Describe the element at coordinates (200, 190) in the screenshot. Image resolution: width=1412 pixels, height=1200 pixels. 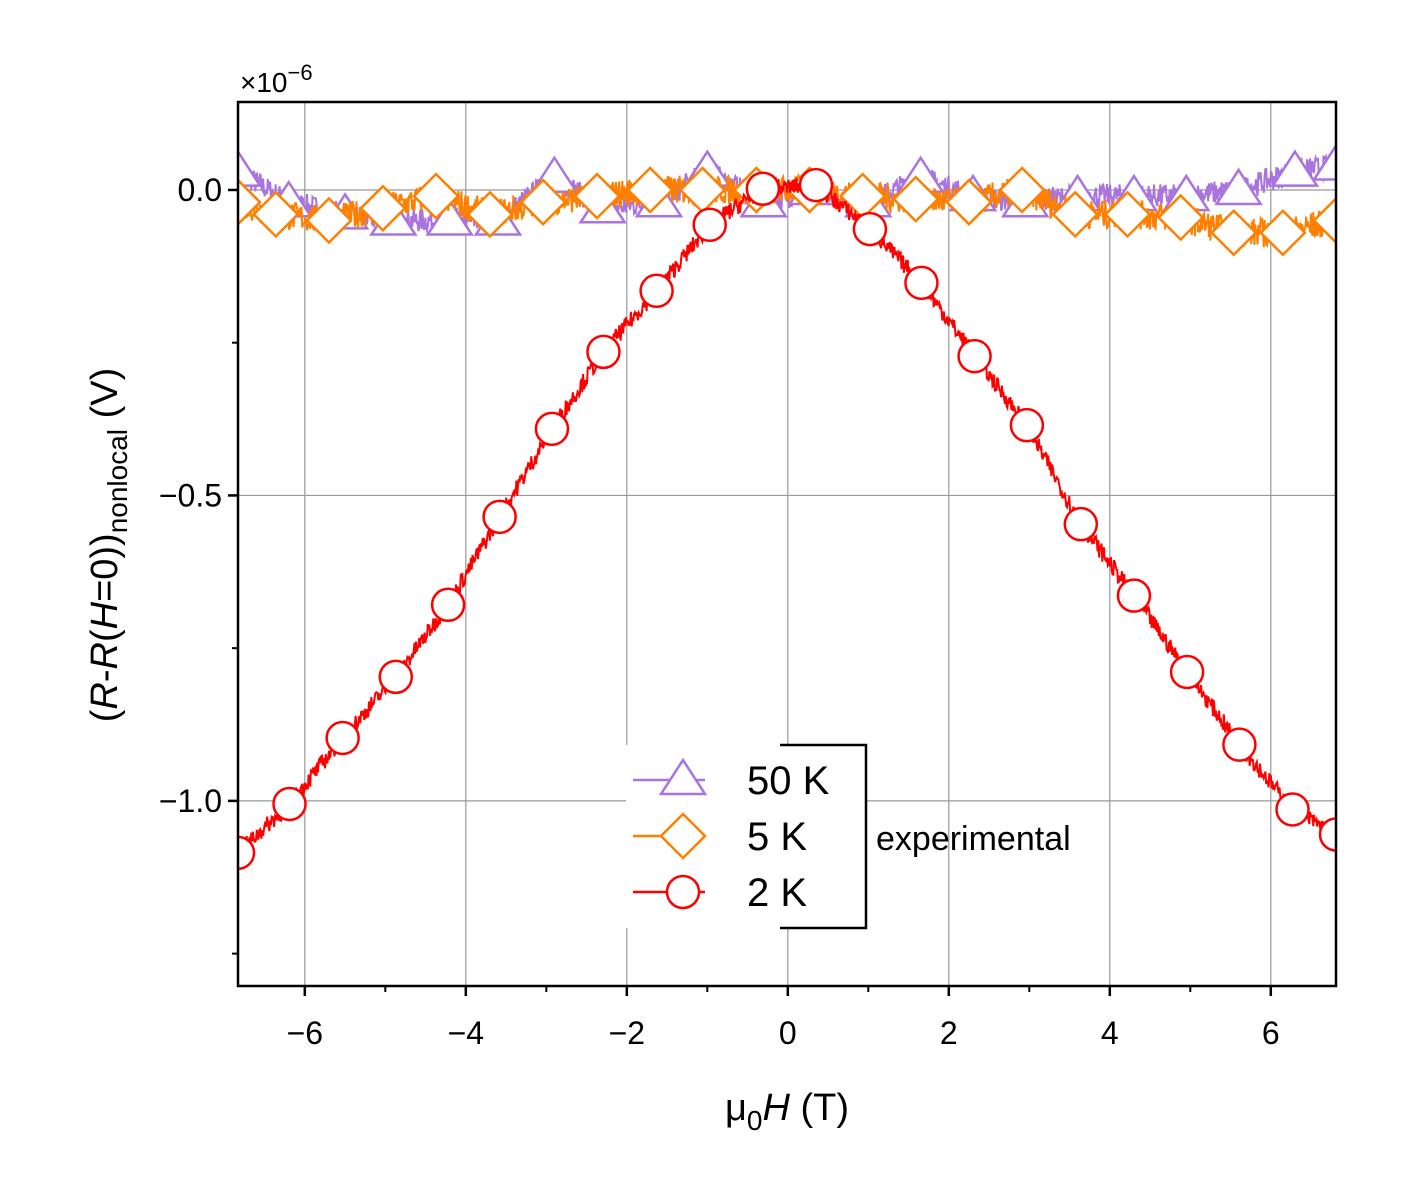
I see `y-tick-label: 0.0` at that location.